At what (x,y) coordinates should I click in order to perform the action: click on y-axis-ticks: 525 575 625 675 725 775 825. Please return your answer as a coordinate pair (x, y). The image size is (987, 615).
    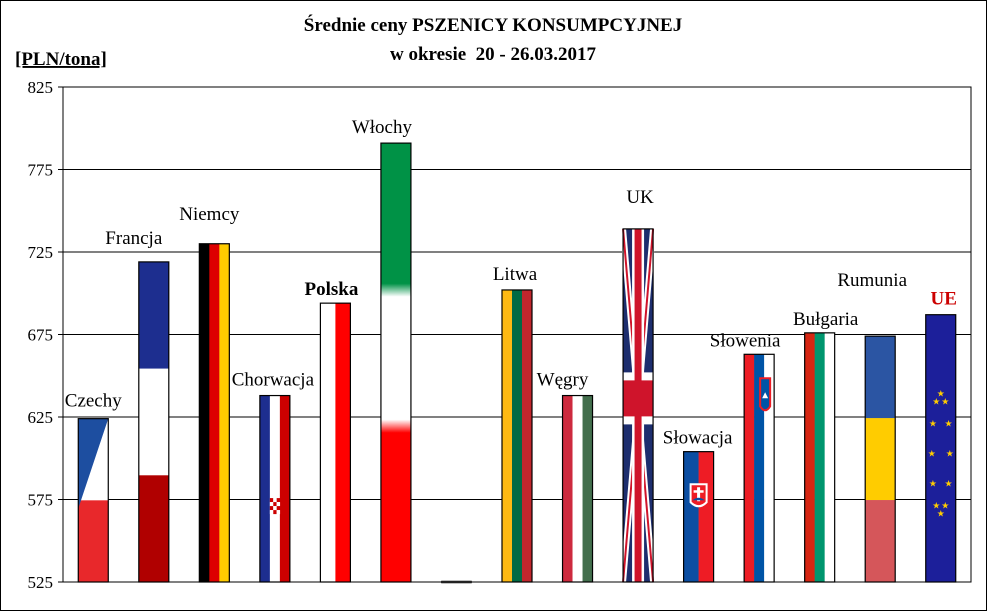
    Looking at the image, I should click on (45, 335).